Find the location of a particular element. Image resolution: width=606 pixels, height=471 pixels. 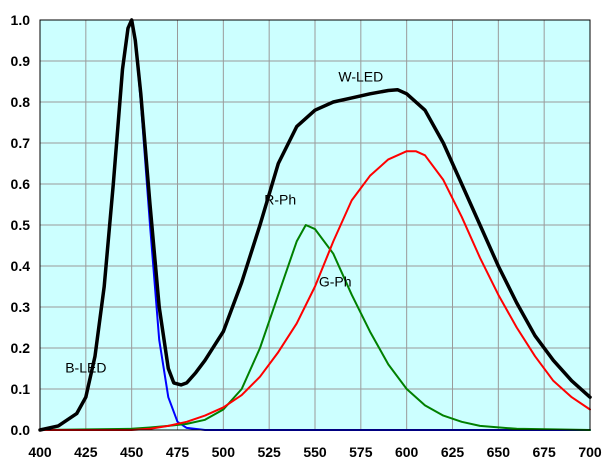

x-tick-label: 450 is located at coordinates (132, 452).